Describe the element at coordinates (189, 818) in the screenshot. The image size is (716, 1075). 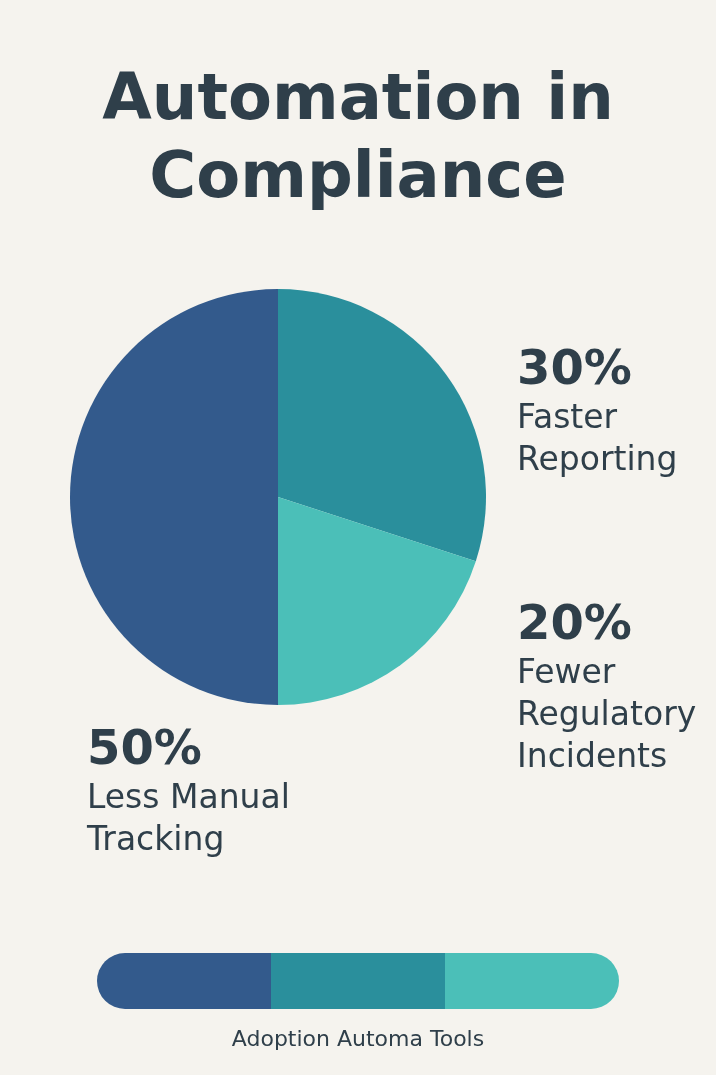
I see `slice-label: Less Manual Tracking` at that location.